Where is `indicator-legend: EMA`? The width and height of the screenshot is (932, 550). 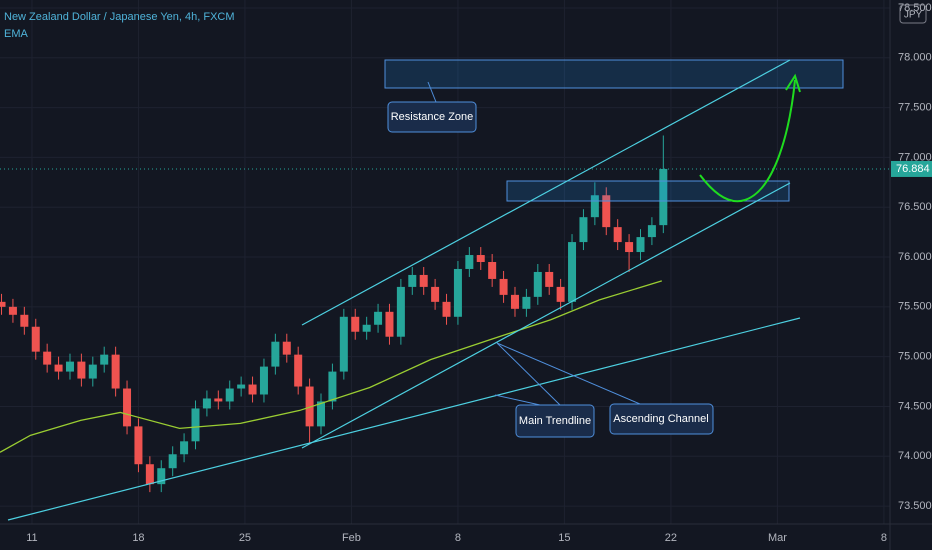 indicator-legend: EMA is located at coordinates (16, 34).